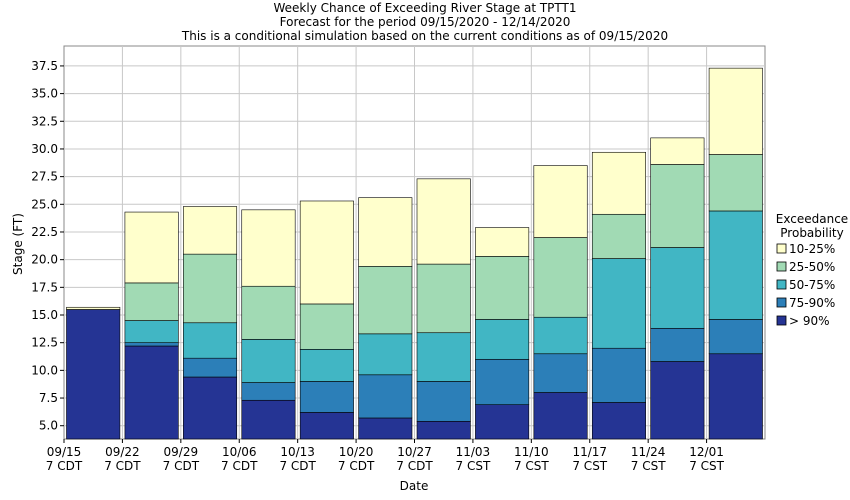  What do you see at coordinates (414, 452) in the screenshot?
I see `x-tick-label-date: 10/27` at bounding box center [414, 452].